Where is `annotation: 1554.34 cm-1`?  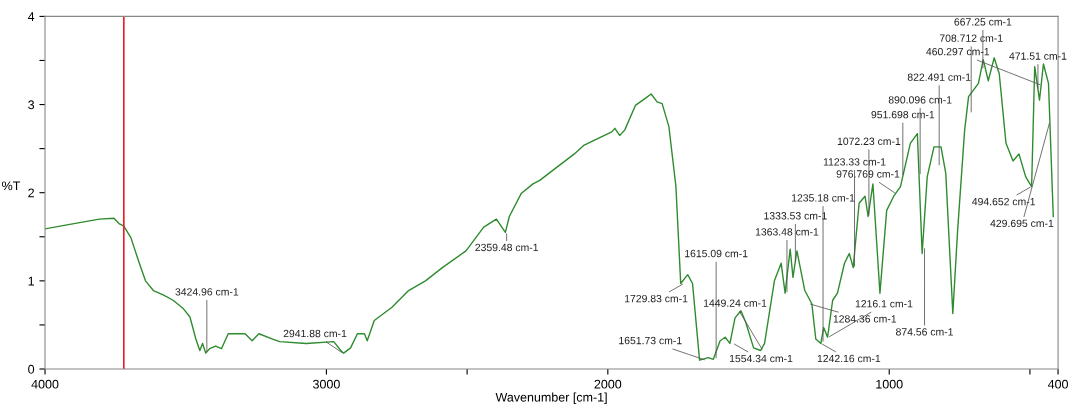 annotation: 1554.34 cm-1 is located at coordinates (761, 358).